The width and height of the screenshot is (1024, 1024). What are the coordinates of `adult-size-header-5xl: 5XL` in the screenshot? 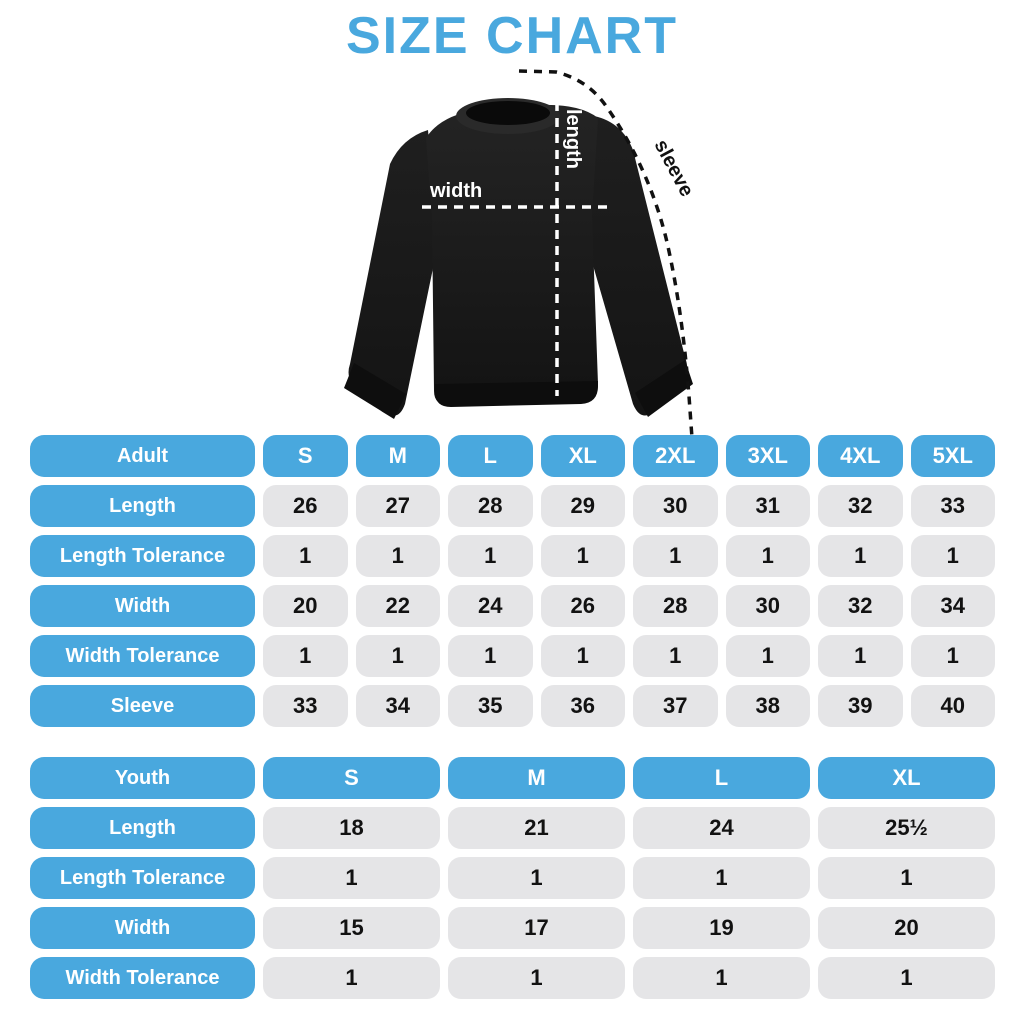 It's located at (952, 456).